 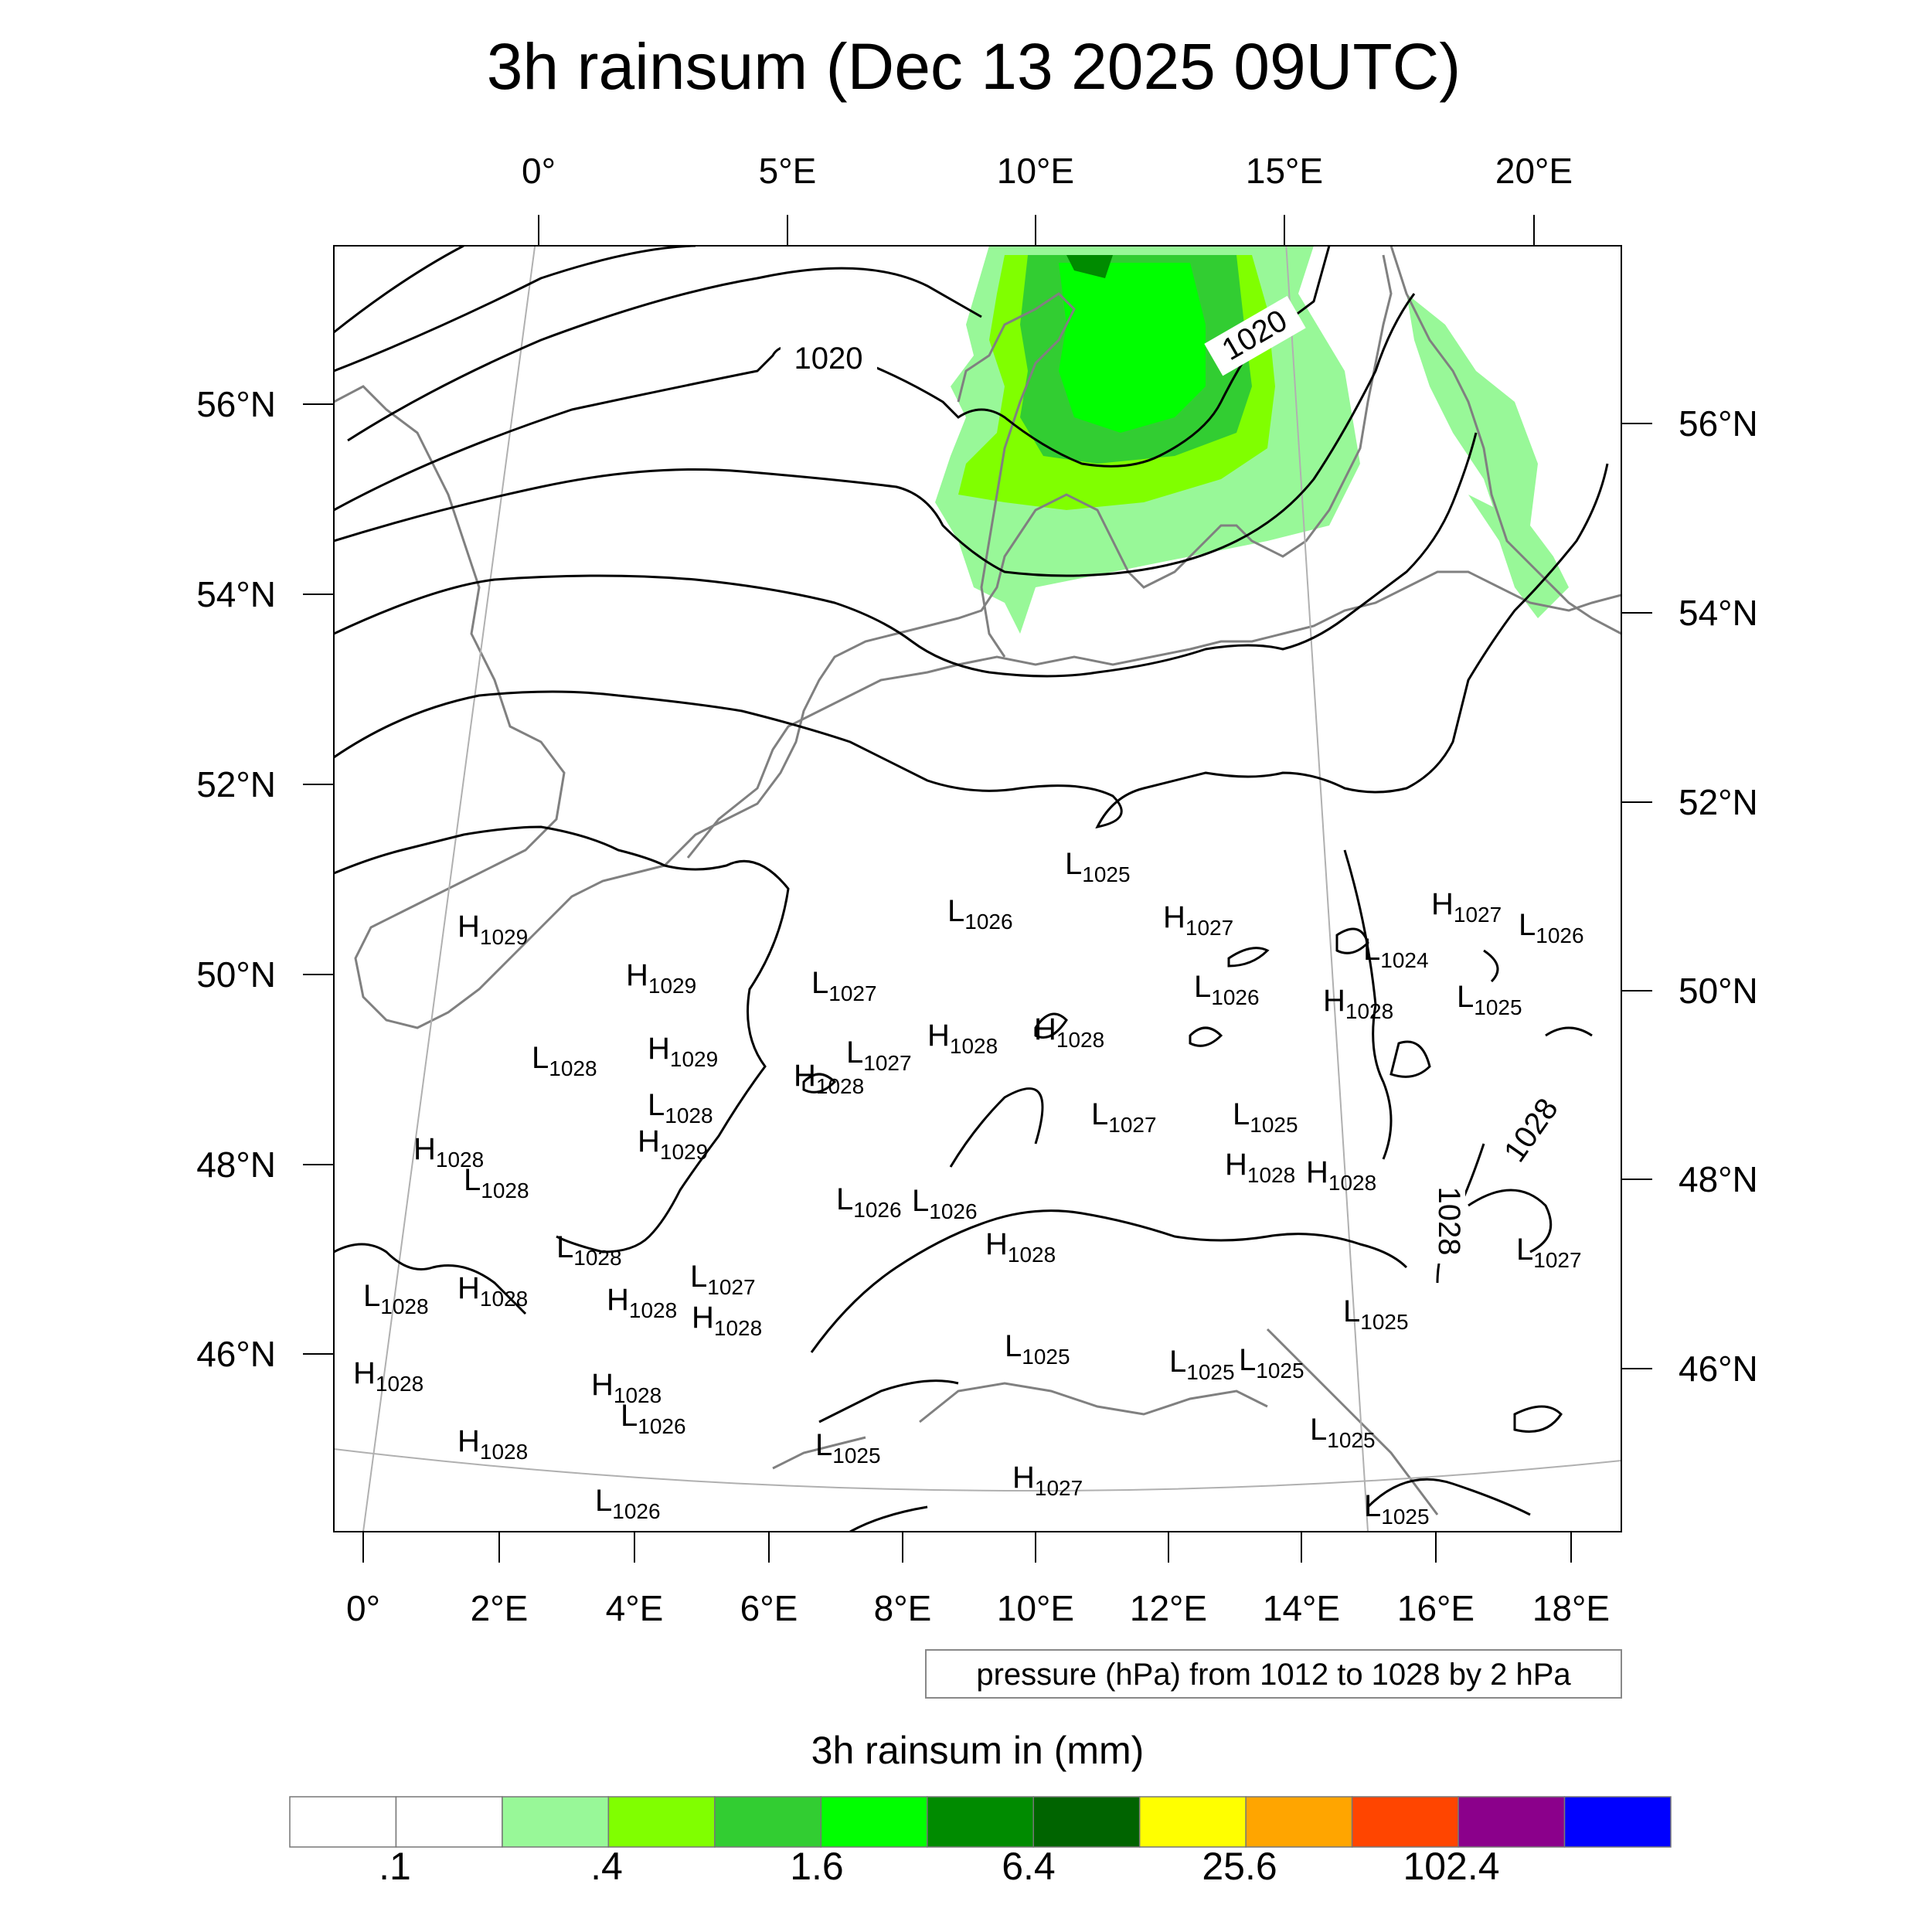 I want to click on contour-label: 1020, so click(x=828, y=359).